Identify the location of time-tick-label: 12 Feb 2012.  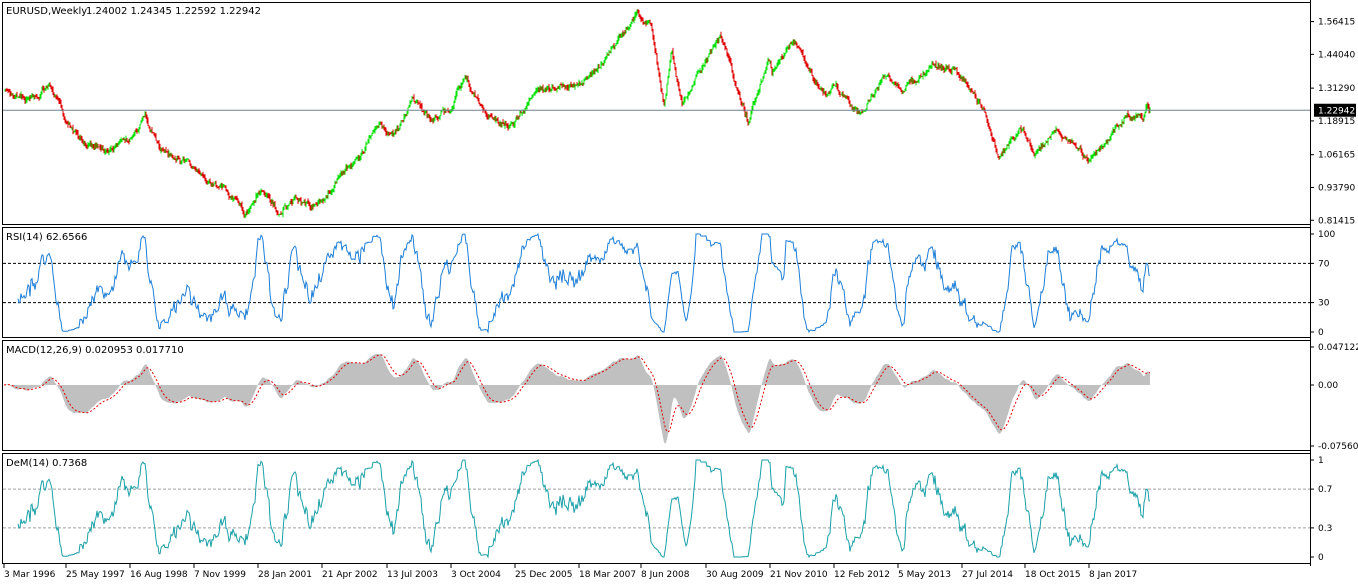
(862, 575).